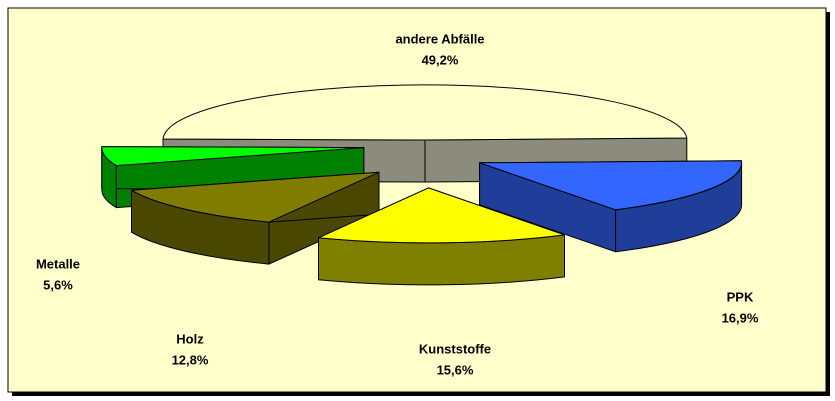 This screenshot has height=401, width=835. I want to click on slice-label: Kunststoffe, so click(455, 348).